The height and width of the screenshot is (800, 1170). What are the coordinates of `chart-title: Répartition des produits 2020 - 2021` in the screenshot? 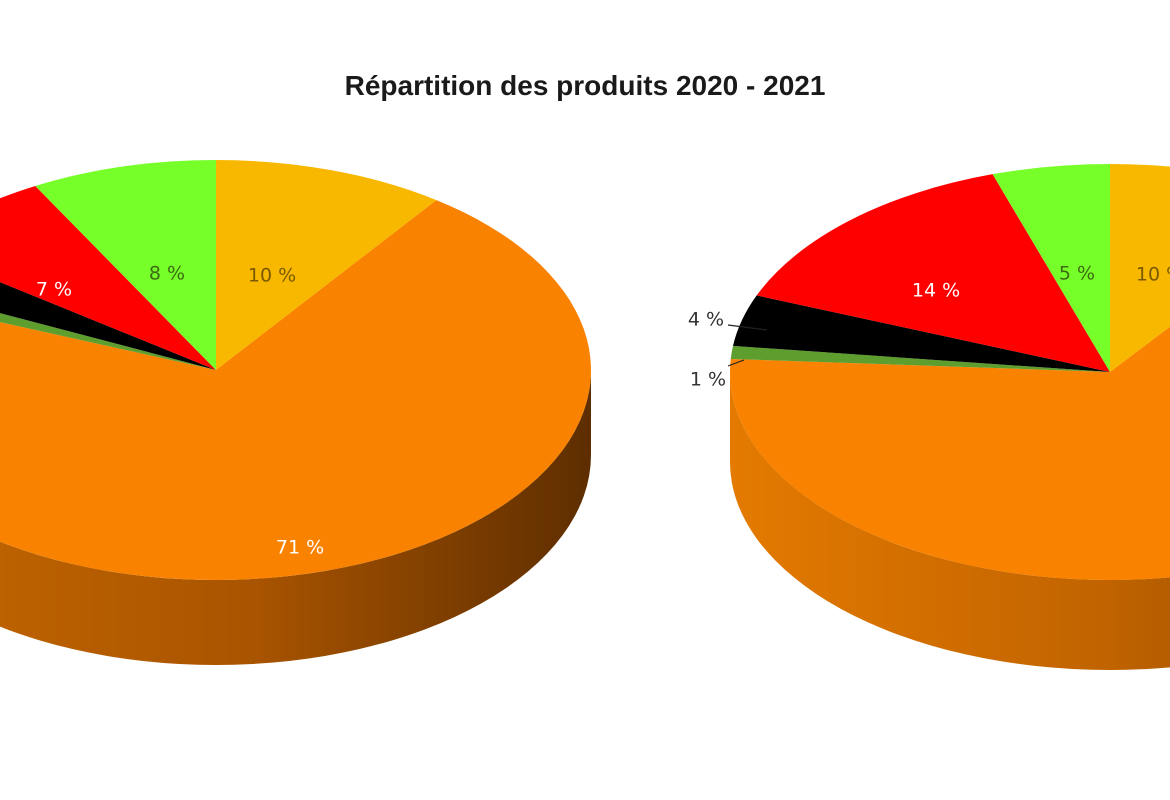 It's located at (585, 85).